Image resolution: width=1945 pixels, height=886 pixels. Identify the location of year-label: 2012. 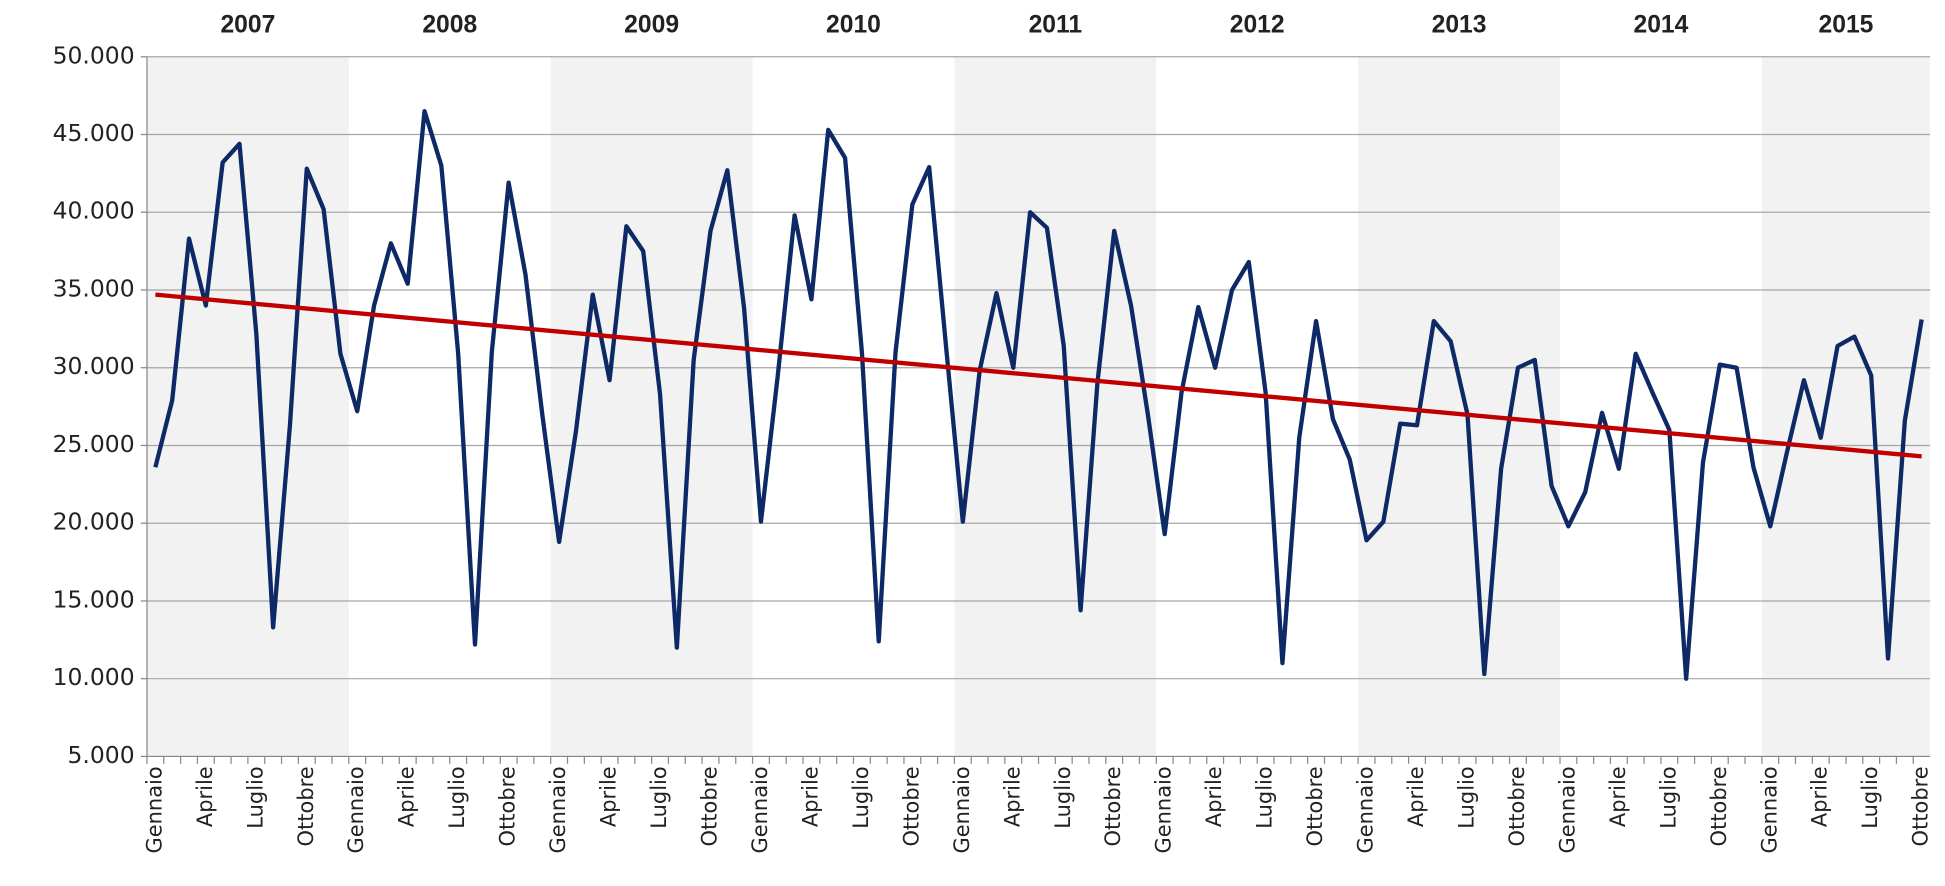
(1257, 24).